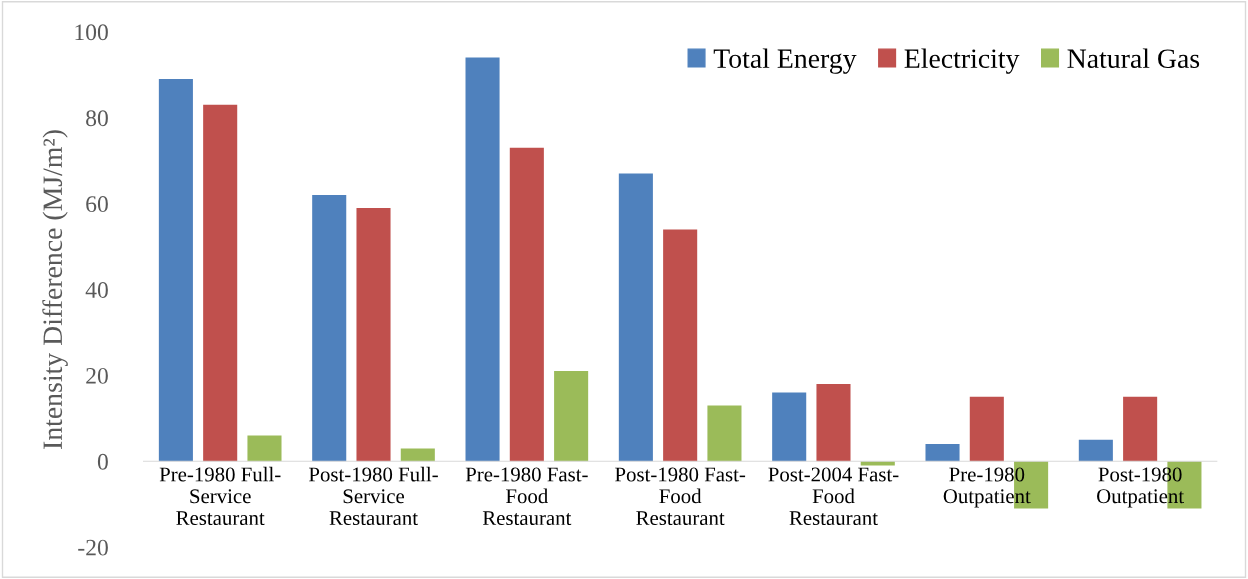 The height and width of the screenshot is (579, 1248). What do you see at coordinates (91, 32) in the screenshot?
I see `y-tick-label: 100` at bounding box center [91, 32].